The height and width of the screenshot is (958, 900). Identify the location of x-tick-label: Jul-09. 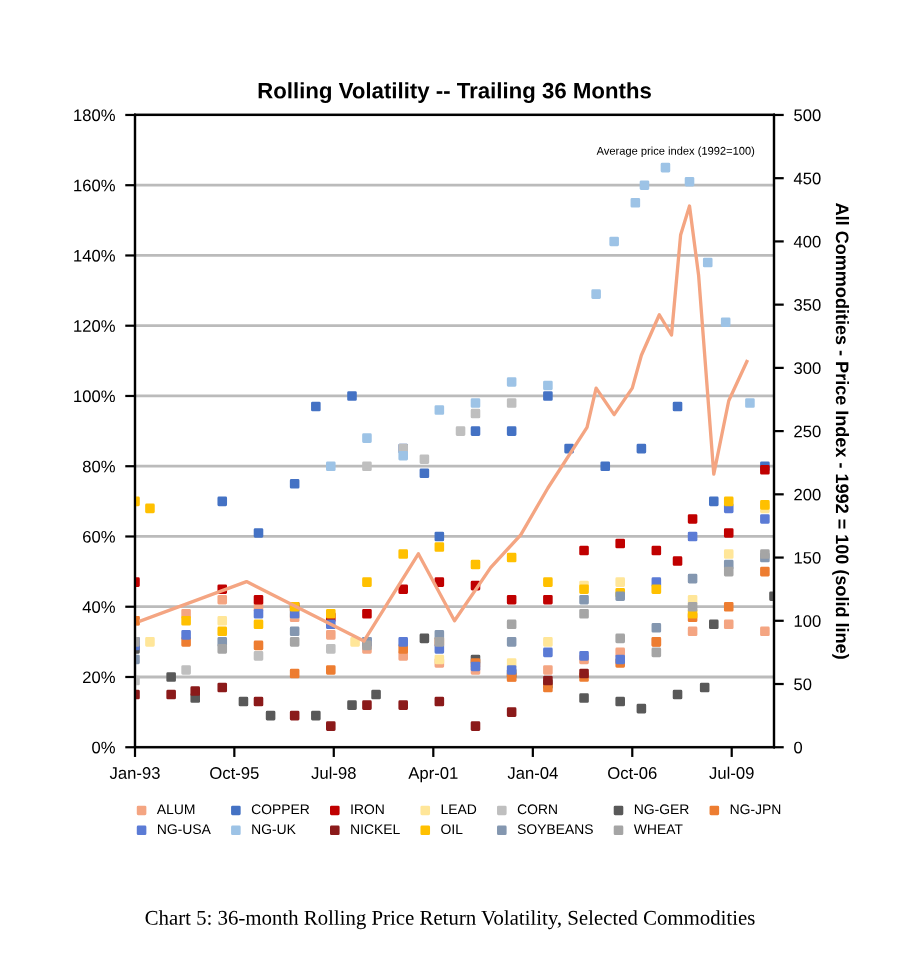
(731, 772).